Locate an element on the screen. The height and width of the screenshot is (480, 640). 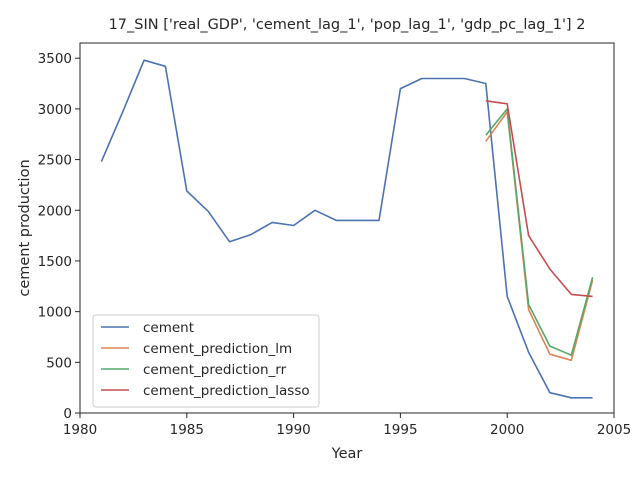
y-tick-label: 500 is located at coordinates (59, 363).